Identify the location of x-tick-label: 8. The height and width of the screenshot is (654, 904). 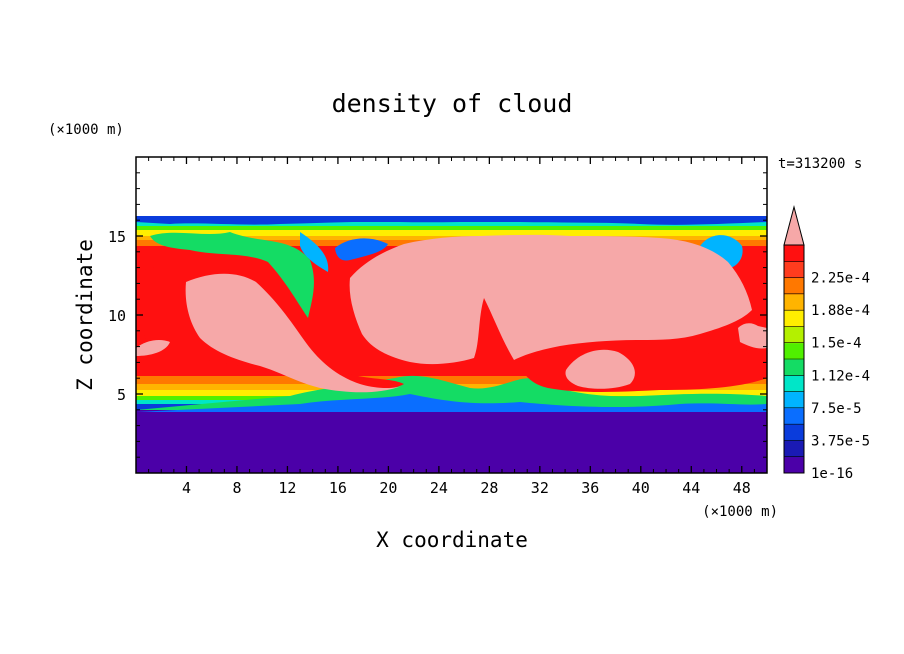
(236, 488).